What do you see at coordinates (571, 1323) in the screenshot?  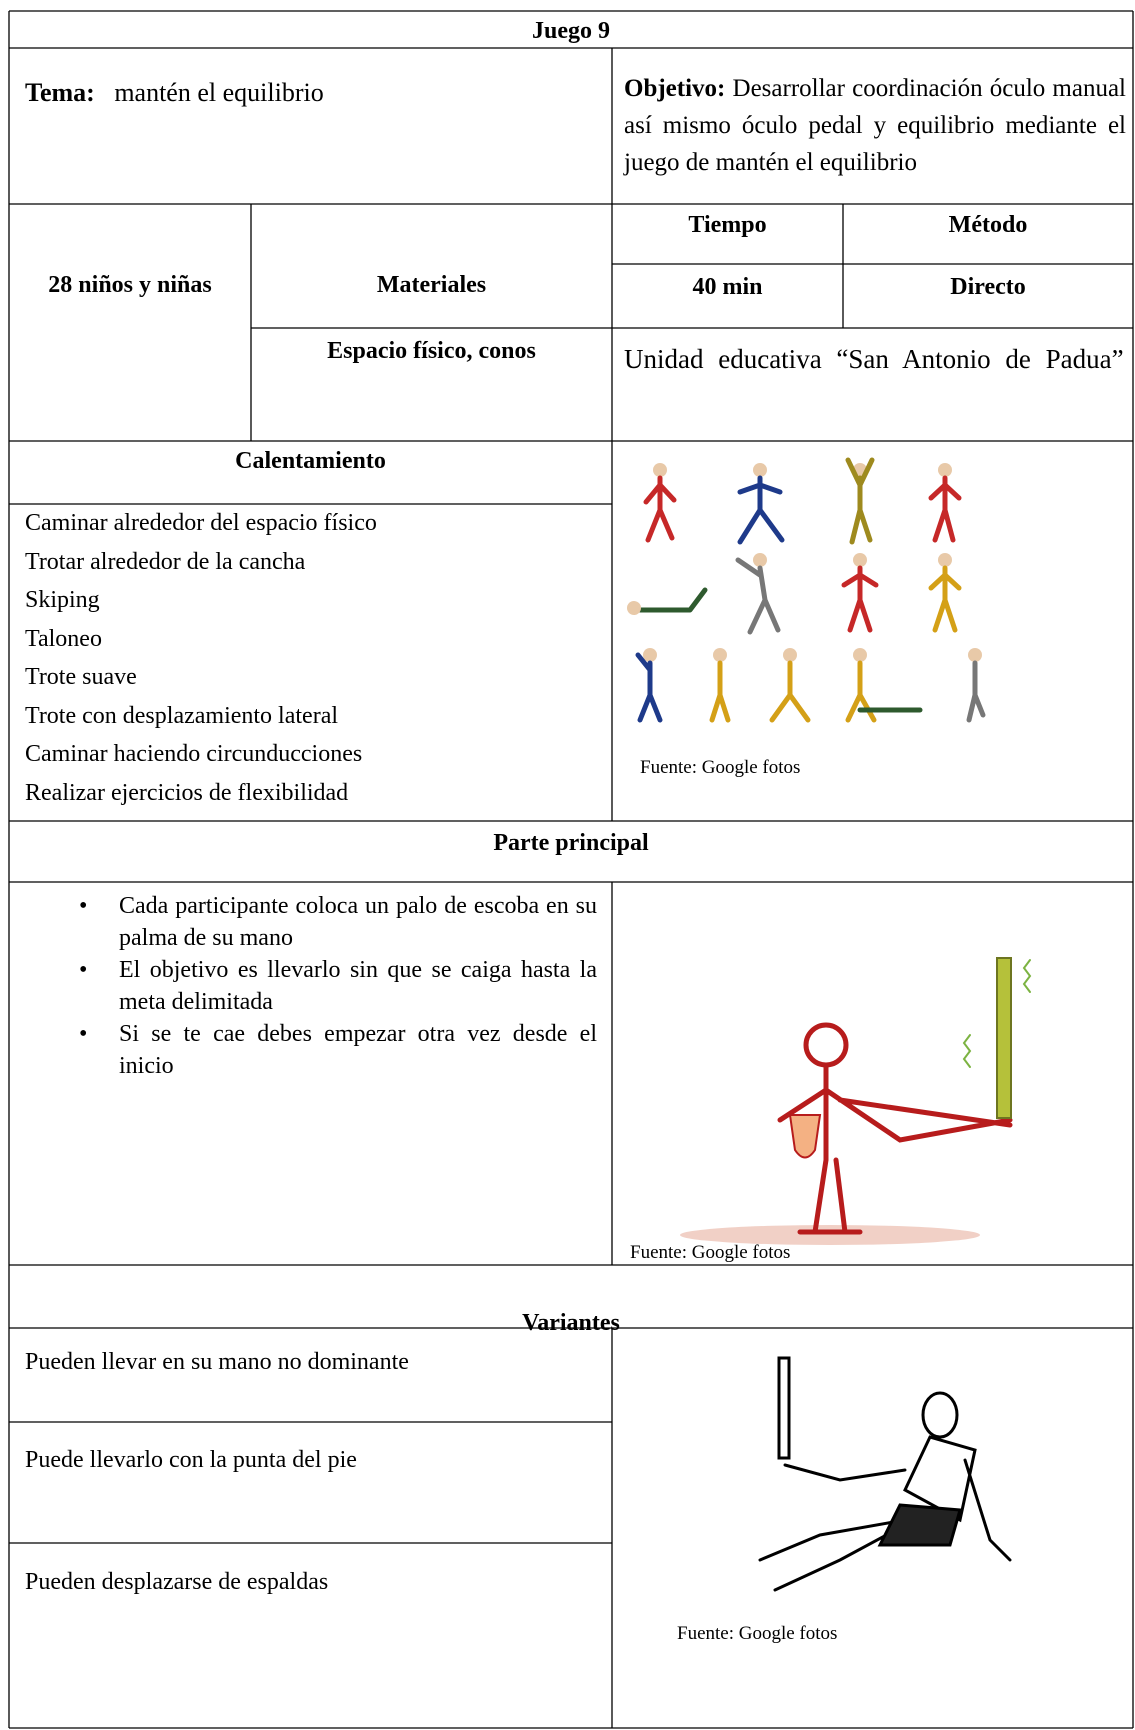 I see `variantes-title: Variantes` at bounding box center [571, 1323].